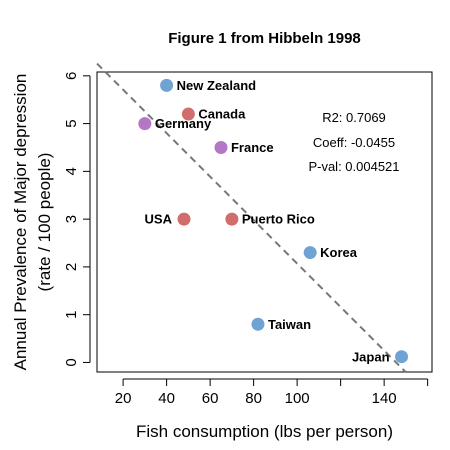 This screenshot has height=450, width=450. I want to click on y-tick-label: 2, so click(71, 267).